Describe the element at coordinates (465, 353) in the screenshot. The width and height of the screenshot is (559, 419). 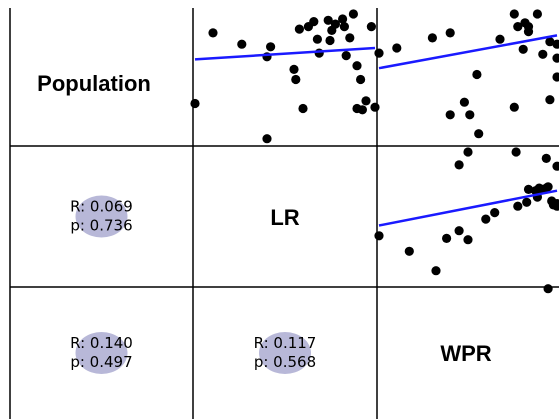
I see `variable-label-wpr: WPR` at that location.